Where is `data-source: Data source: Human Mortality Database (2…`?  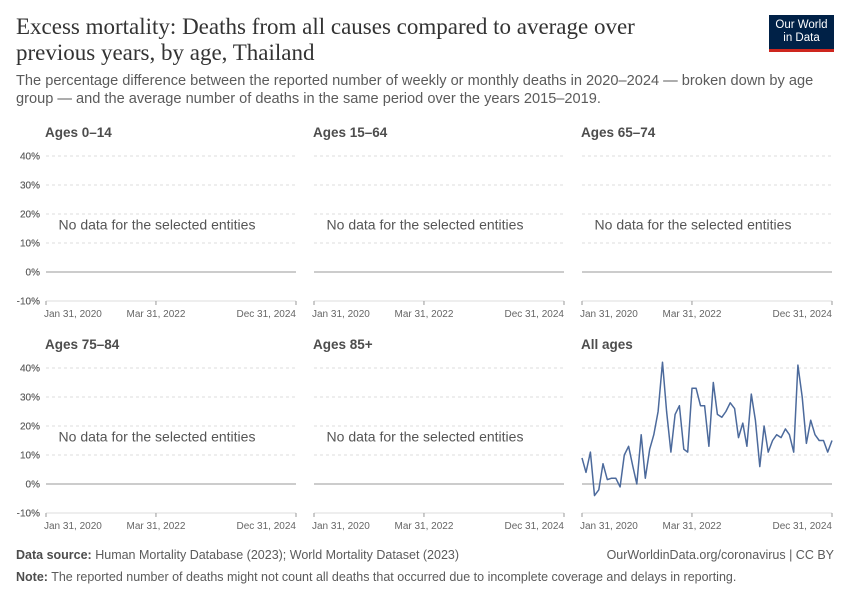
data-source: Data source: Human Mortality Database (2… is located at coordinates (237, 555).